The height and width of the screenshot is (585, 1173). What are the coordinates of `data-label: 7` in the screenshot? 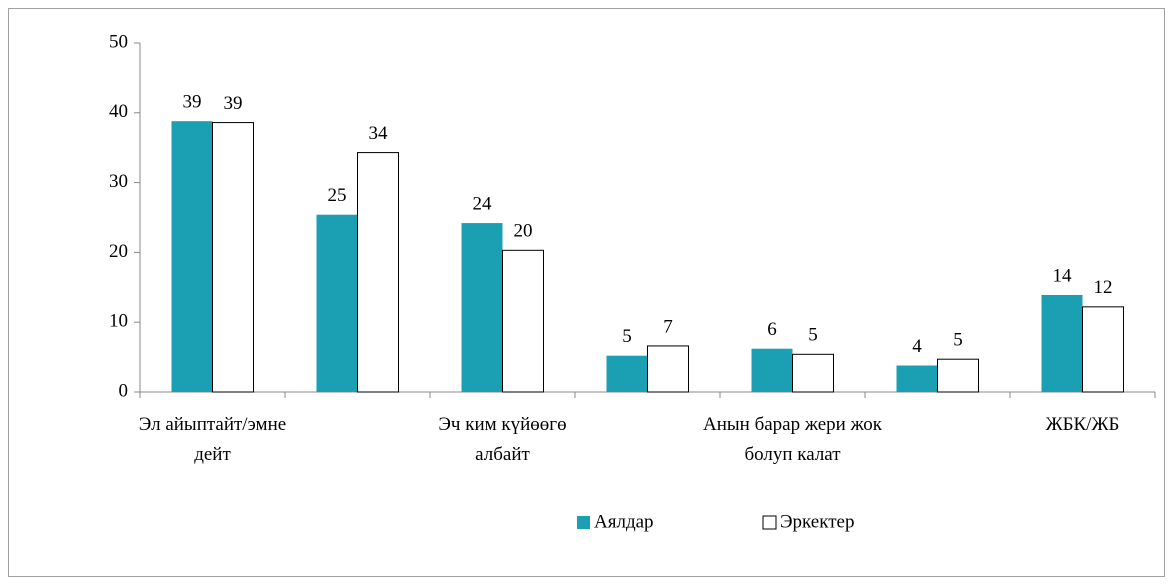 It's located at (668, 326).